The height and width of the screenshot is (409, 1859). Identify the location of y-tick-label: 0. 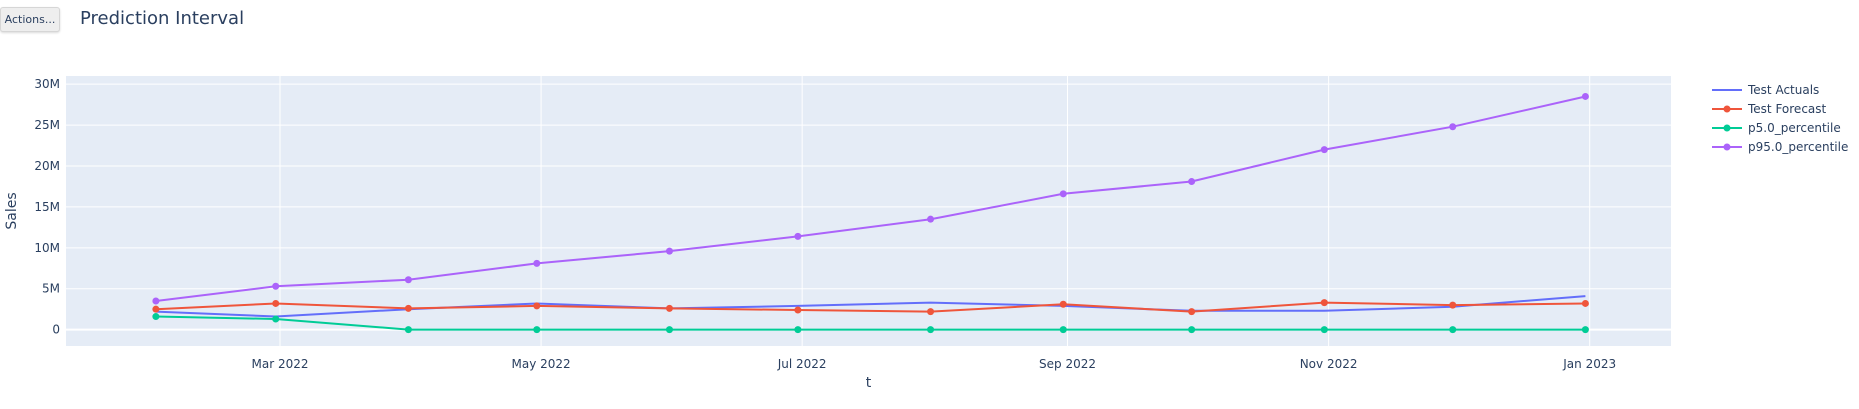
(56, 330).